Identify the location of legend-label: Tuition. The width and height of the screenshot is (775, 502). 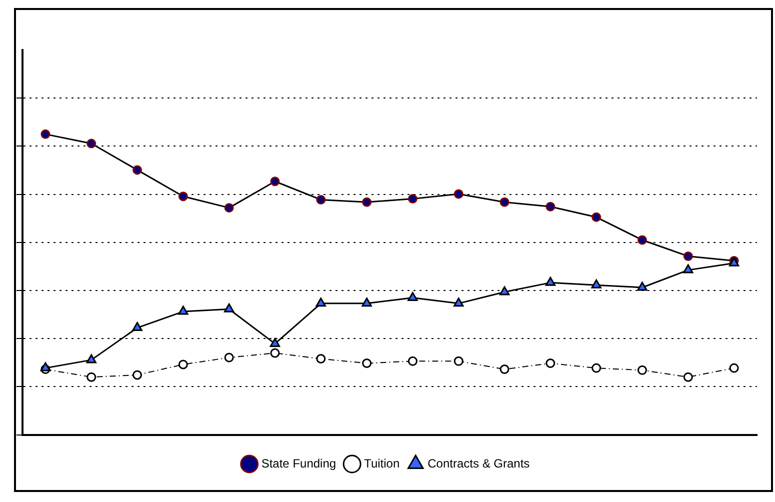
(382, 463).